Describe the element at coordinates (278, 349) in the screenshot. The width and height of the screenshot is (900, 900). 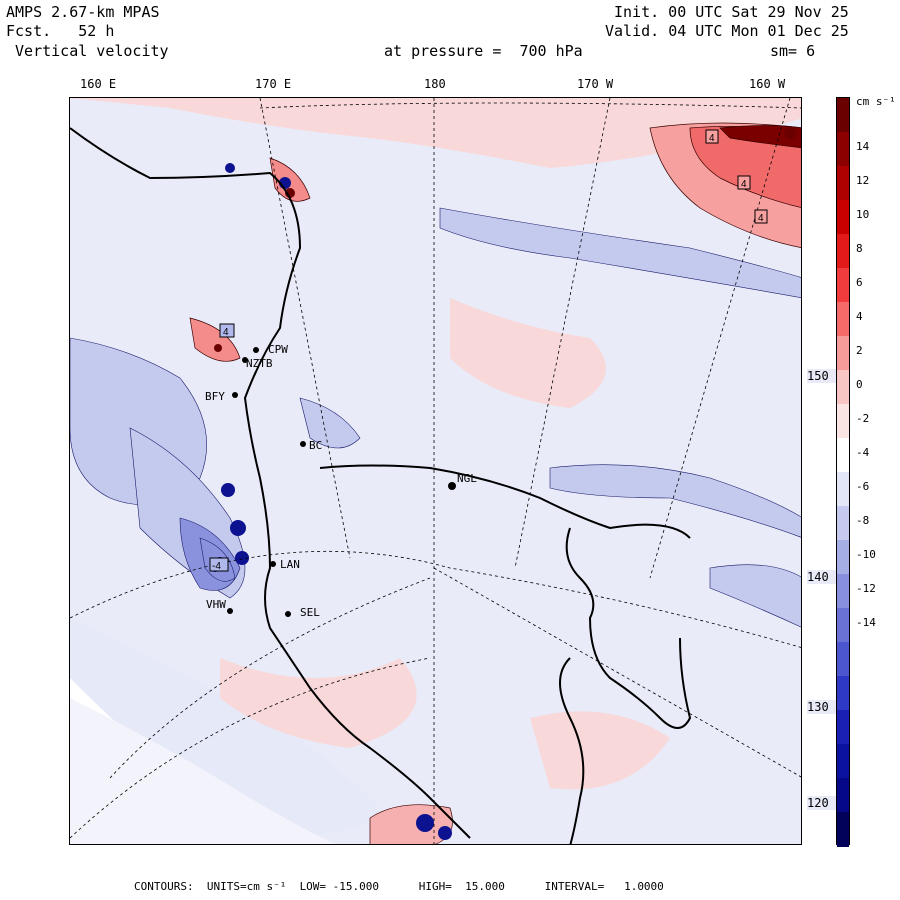
I see `station-cpw: CPW` at that location.